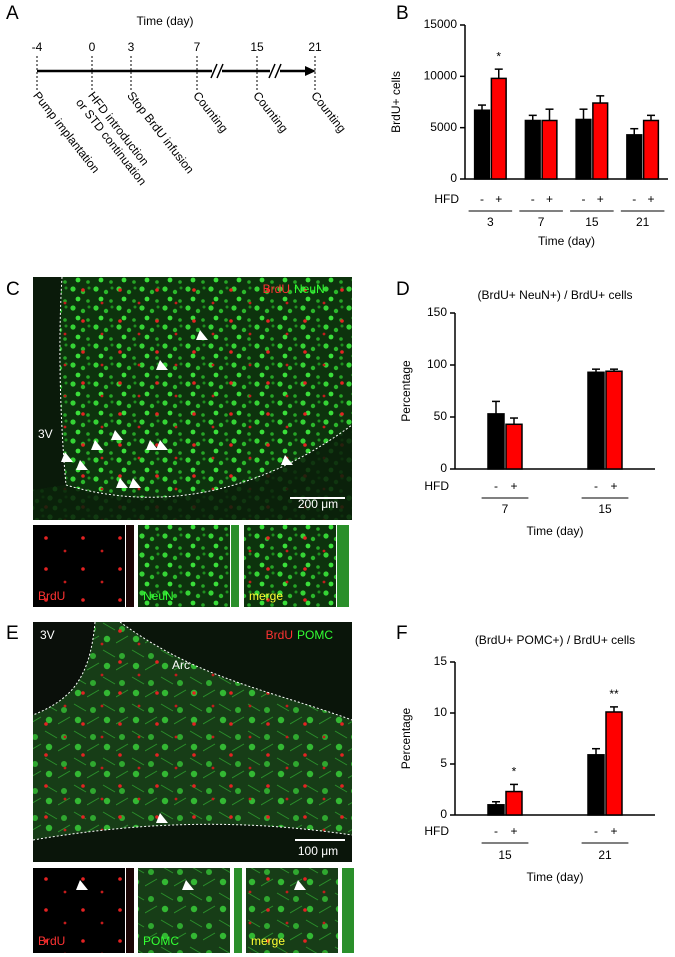 The width and height of the screenshot is (675, 957). I want to click on y-tick-label: 5, so click(443, 763).